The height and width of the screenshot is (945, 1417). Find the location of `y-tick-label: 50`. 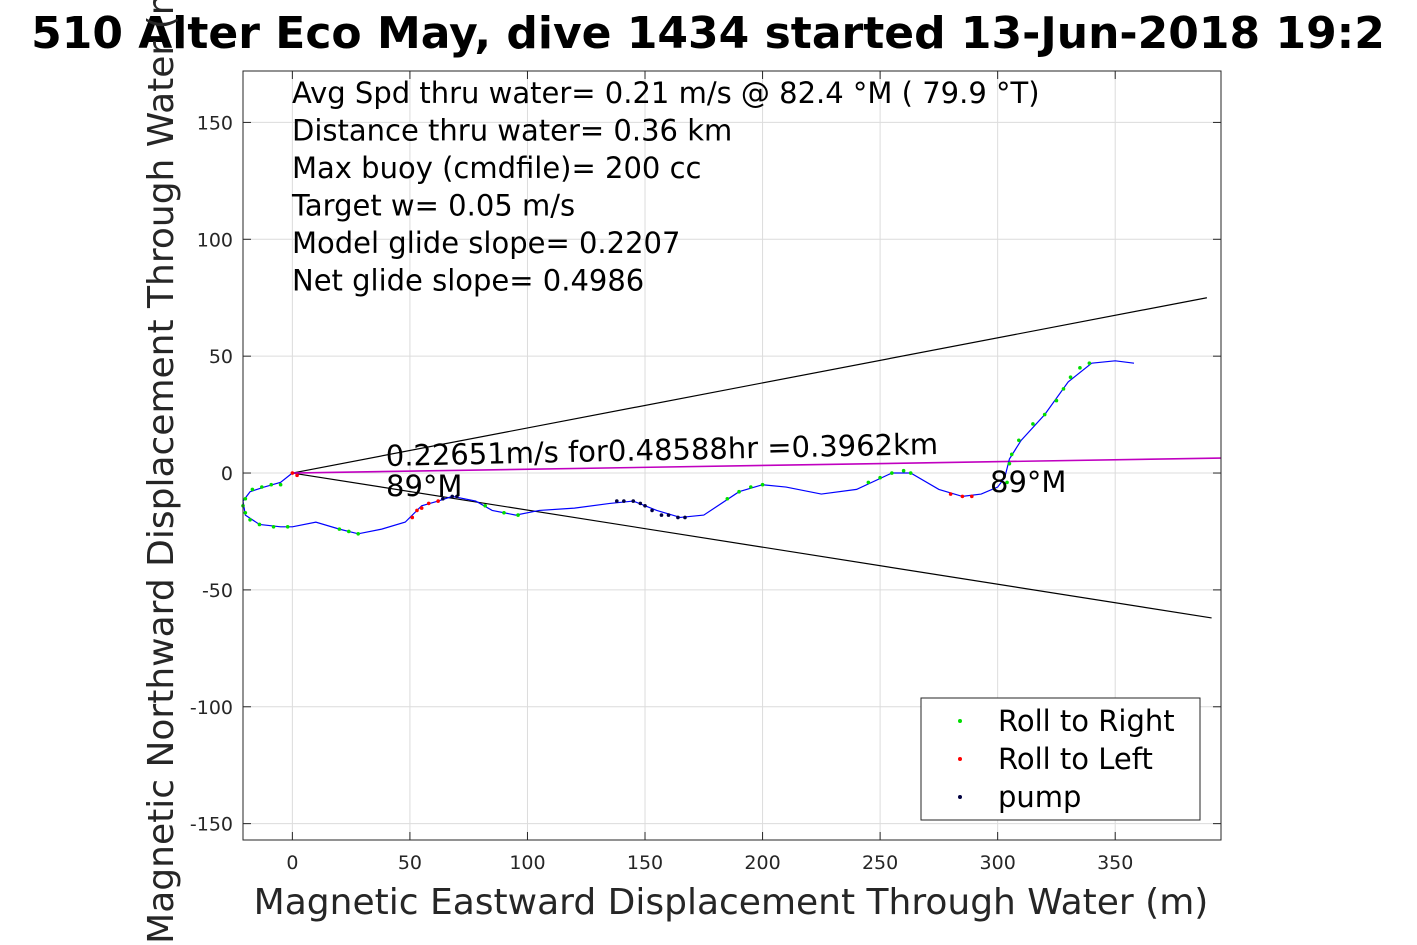

y-tick-label: 50 is located at coordinates (221, 357).